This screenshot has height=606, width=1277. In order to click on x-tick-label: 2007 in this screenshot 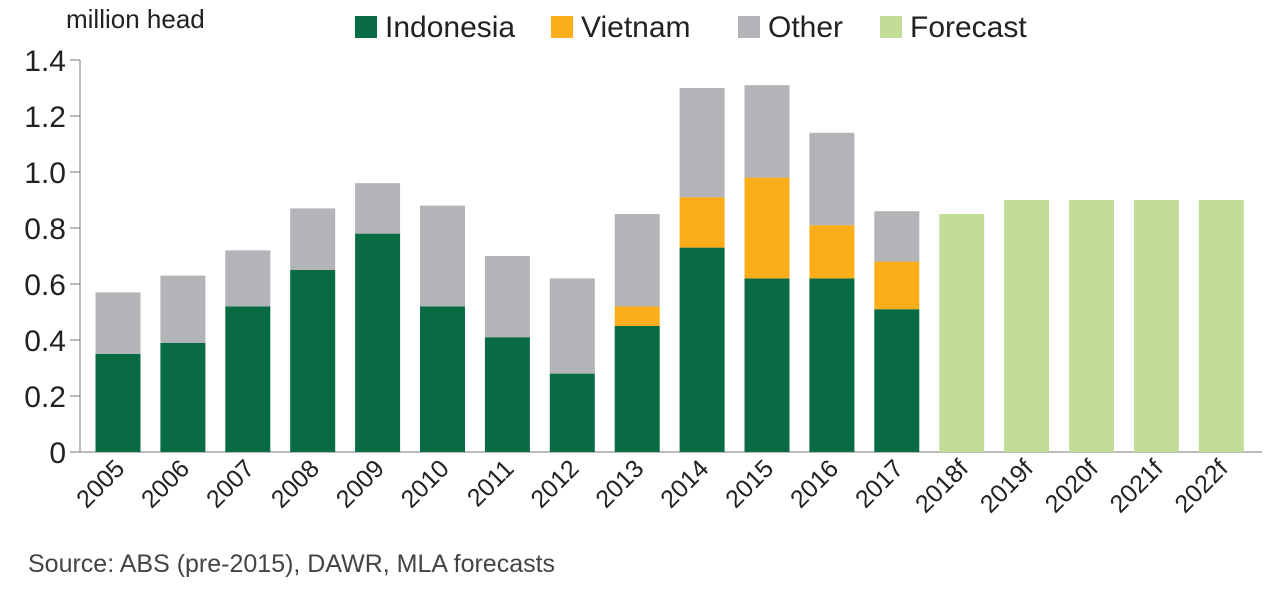, I will do `click(230, 483)`.